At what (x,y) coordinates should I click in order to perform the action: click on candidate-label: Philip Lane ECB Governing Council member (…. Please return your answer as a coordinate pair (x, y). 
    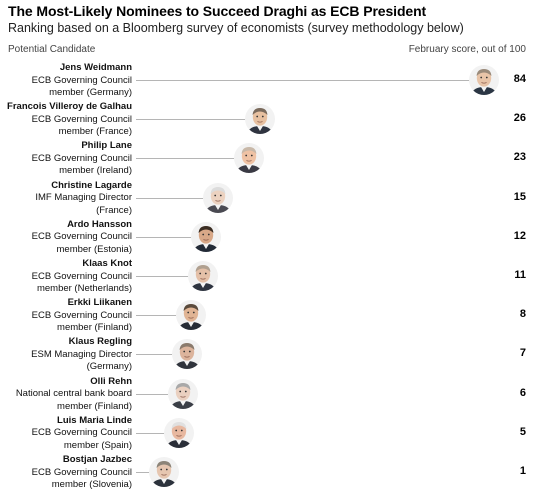
    Looking at the image, I should click on (66, 159).